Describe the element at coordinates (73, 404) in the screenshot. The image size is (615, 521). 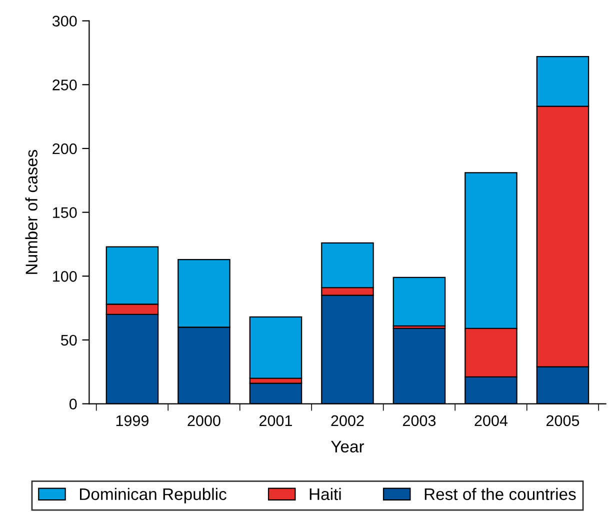
I see `y-tick-label: 0` at that location.